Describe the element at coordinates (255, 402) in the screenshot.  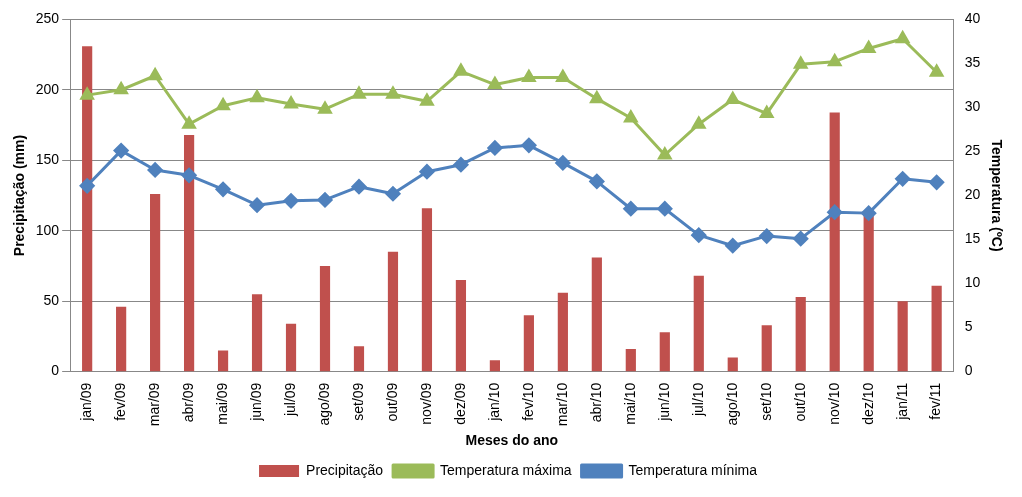
I see `x-tick-label: jun/09` at that location.